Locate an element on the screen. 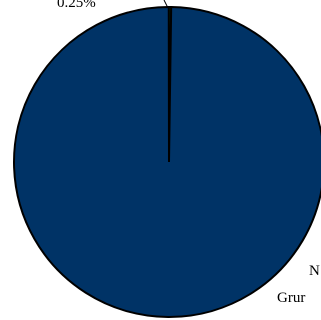  slice-category-label: N is located at coordinates (314, 271).